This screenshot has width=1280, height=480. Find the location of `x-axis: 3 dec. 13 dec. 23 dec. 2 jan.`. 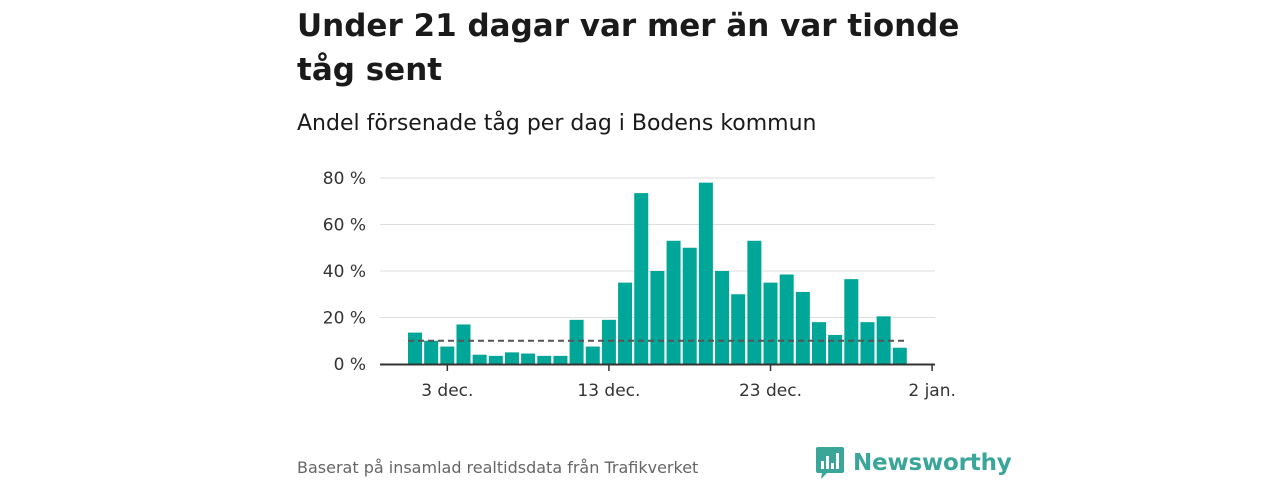

x-axis: 3 dec. 13 dec. 23 dec. 2 jan. is located at coordinates (668, 382).